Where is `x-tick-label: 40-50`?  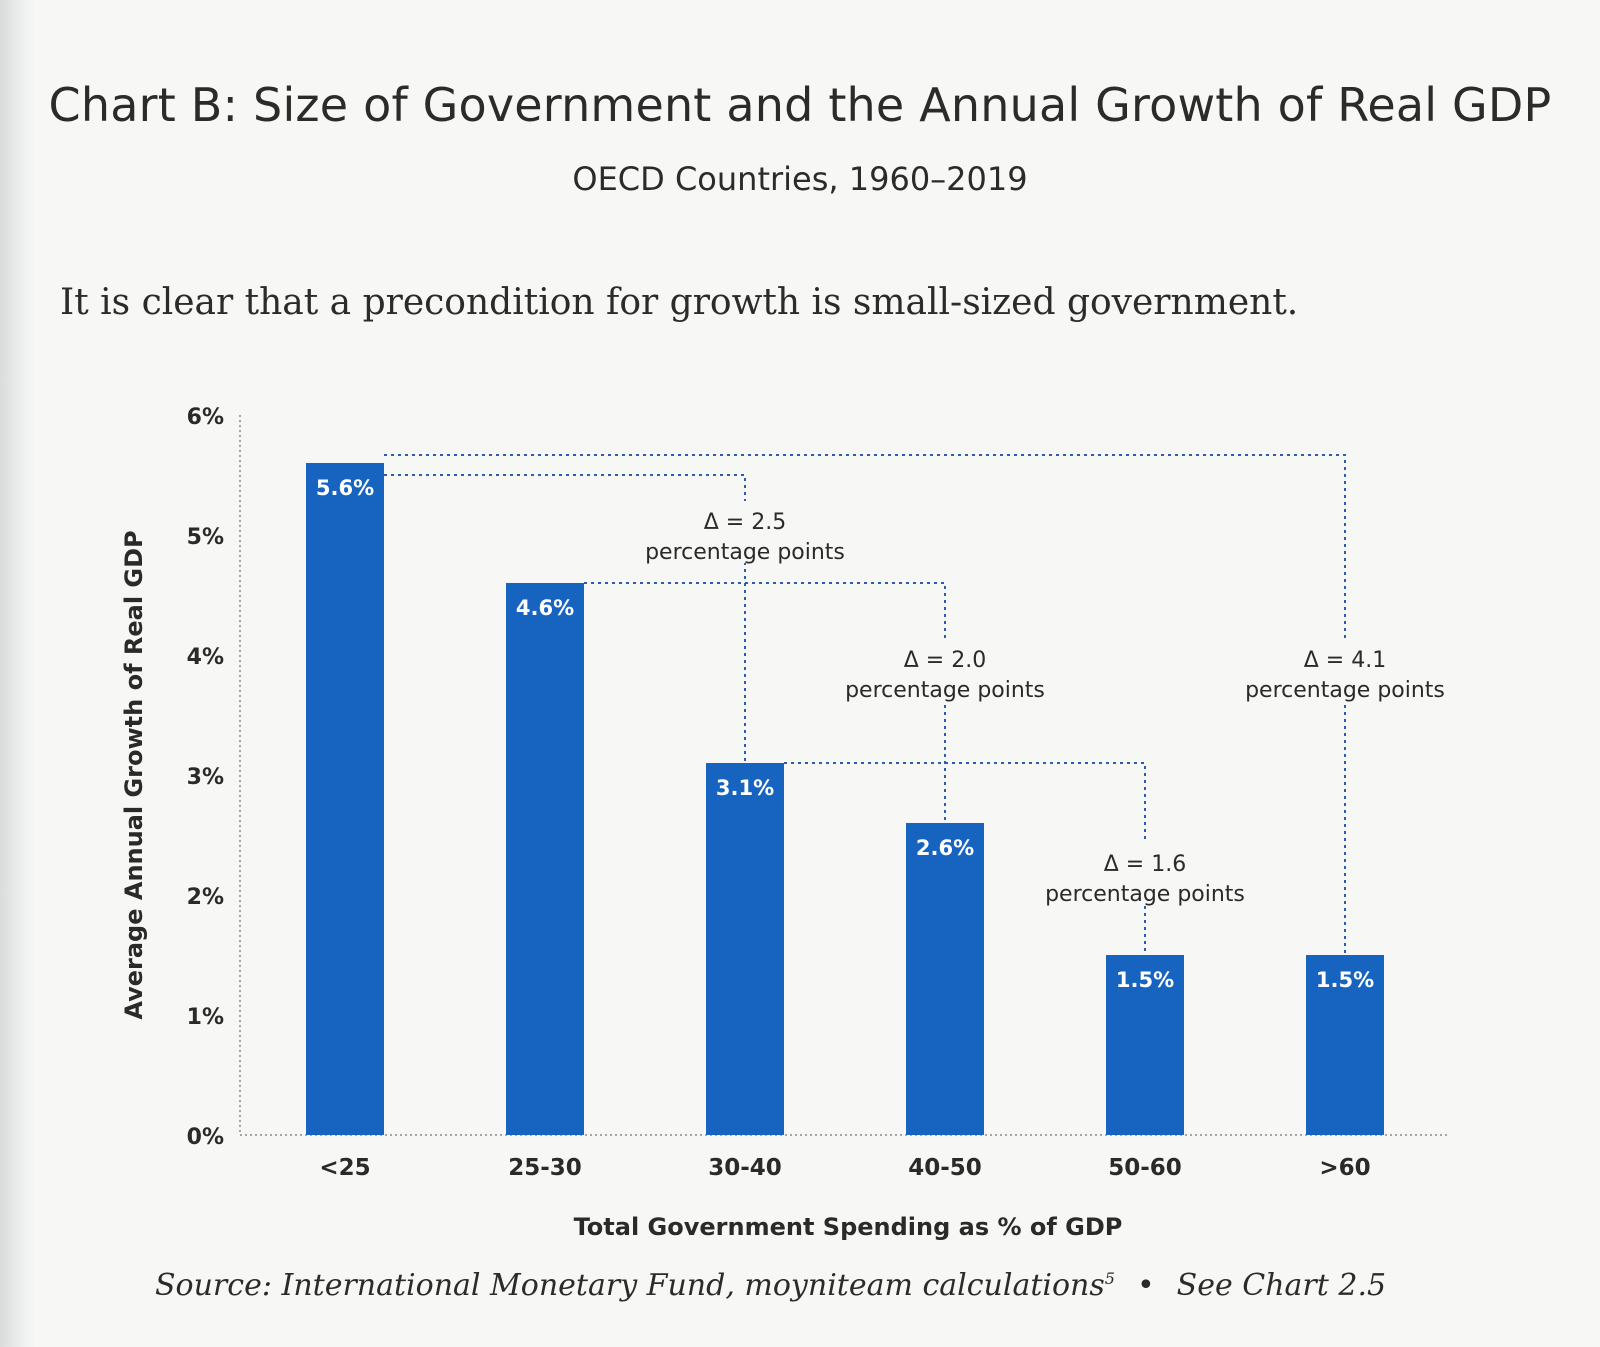
x-tick-label: 40-50 is located at coordinates (945, 1168).